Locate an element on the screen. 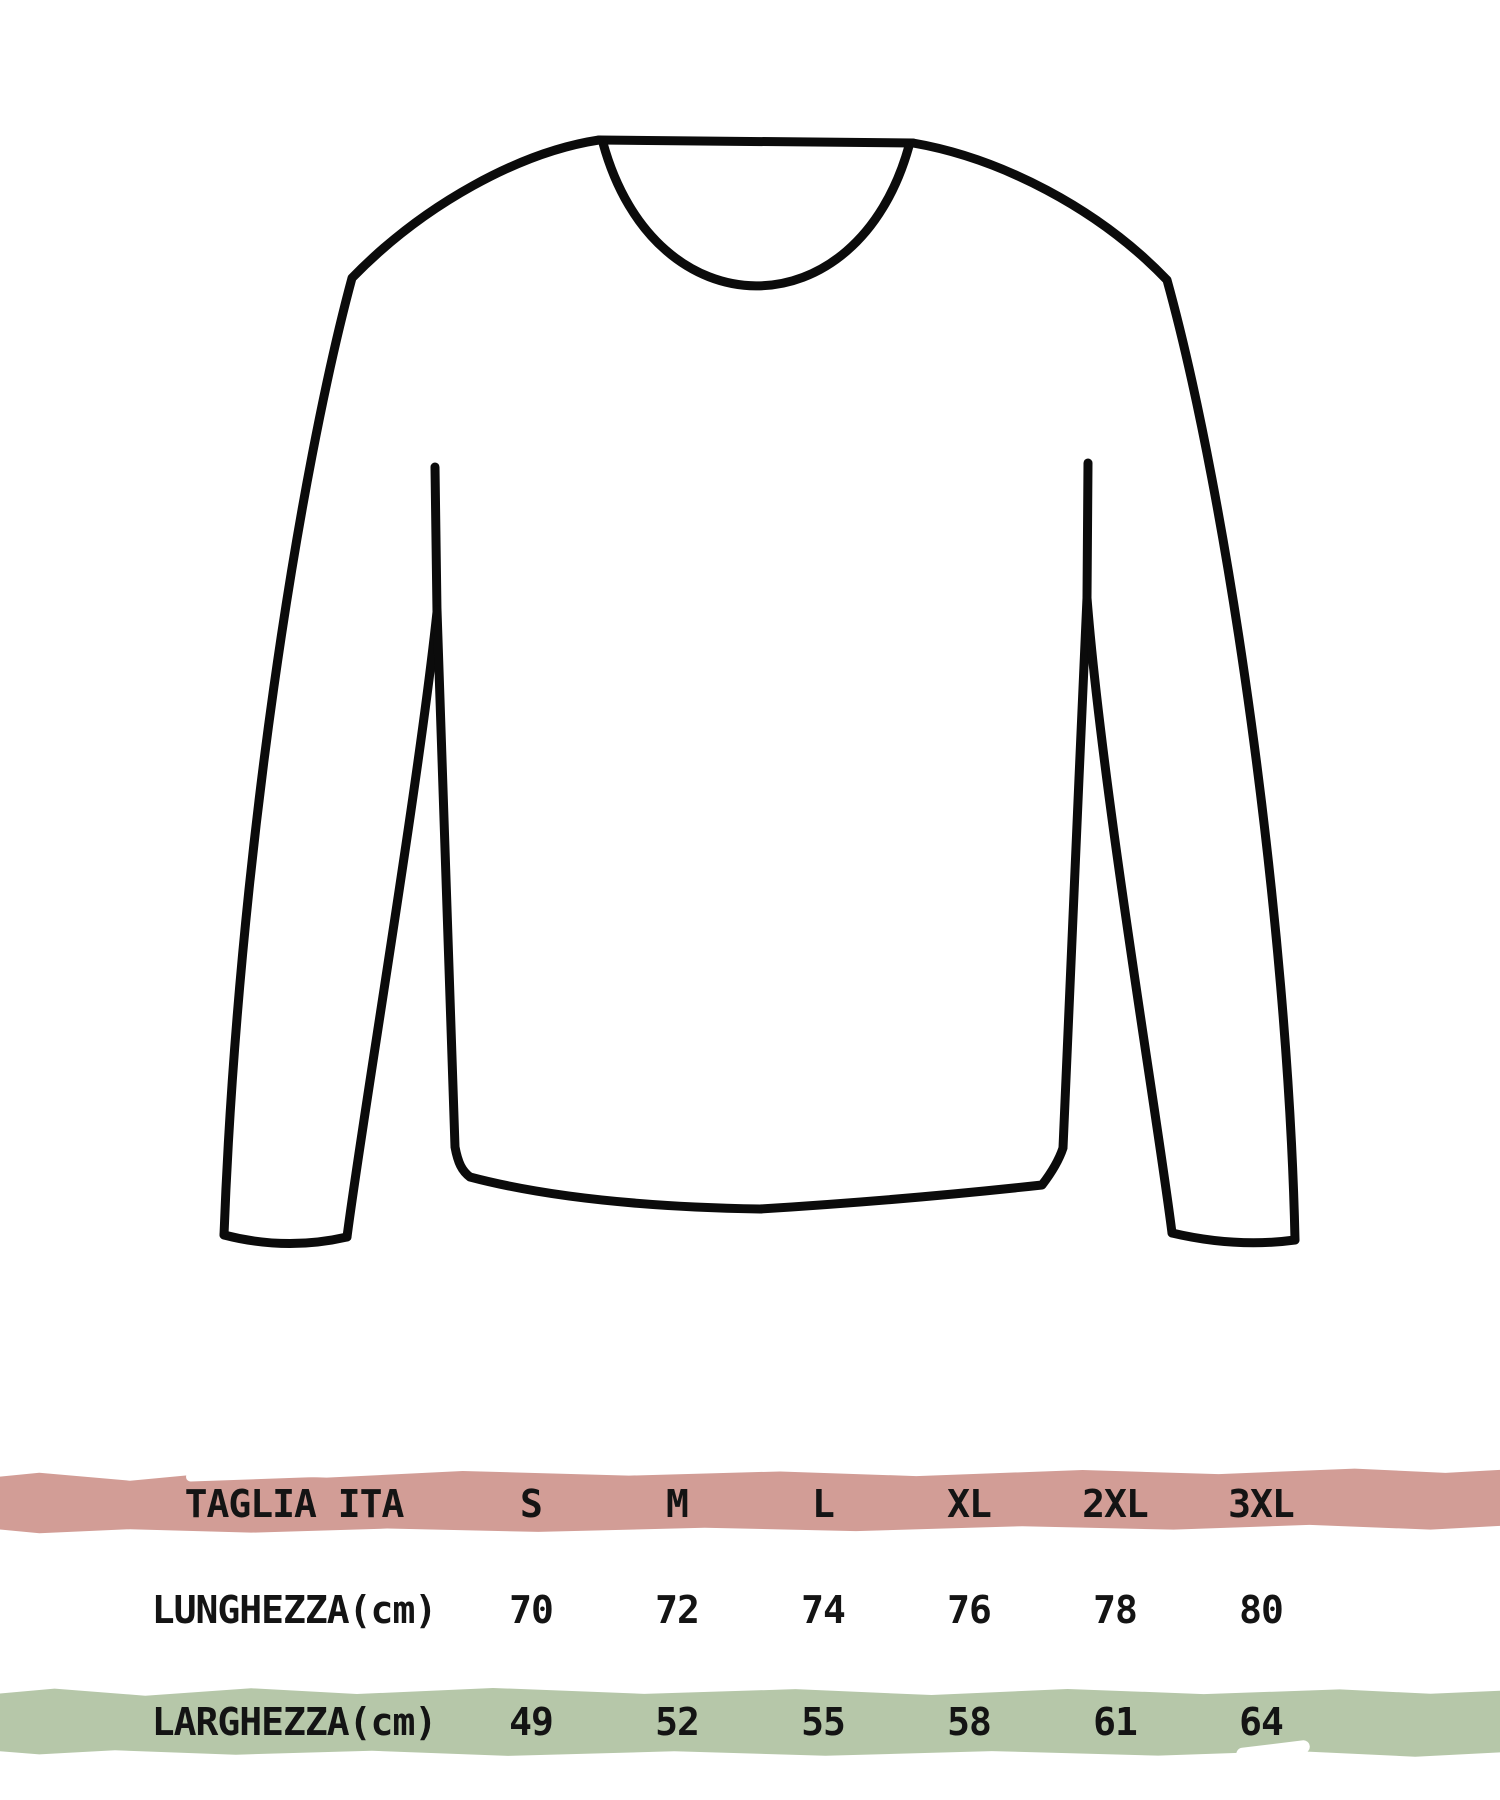 The image size is (1500, 1800). width-value-s: 49 is located at coordinates (531, 1722).